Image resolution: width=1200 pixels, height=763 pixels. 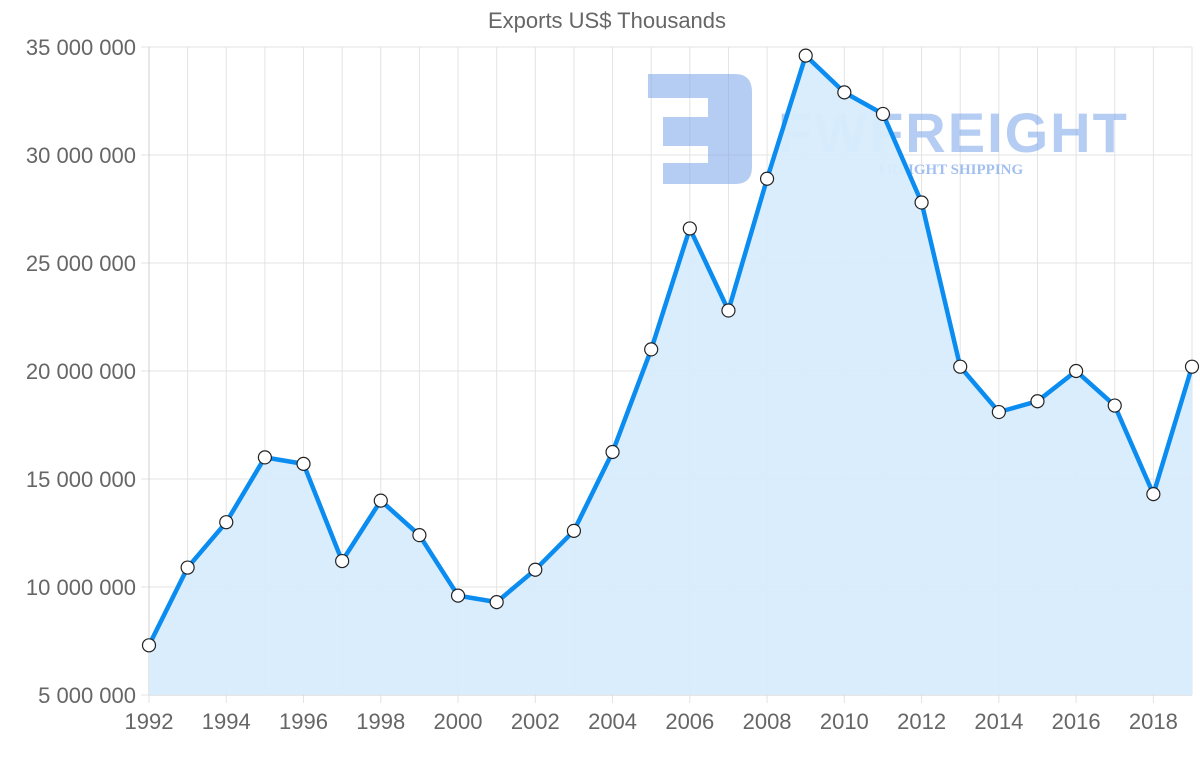 I want to click on x-tick-label: 2014, so click(x=998, y=721).